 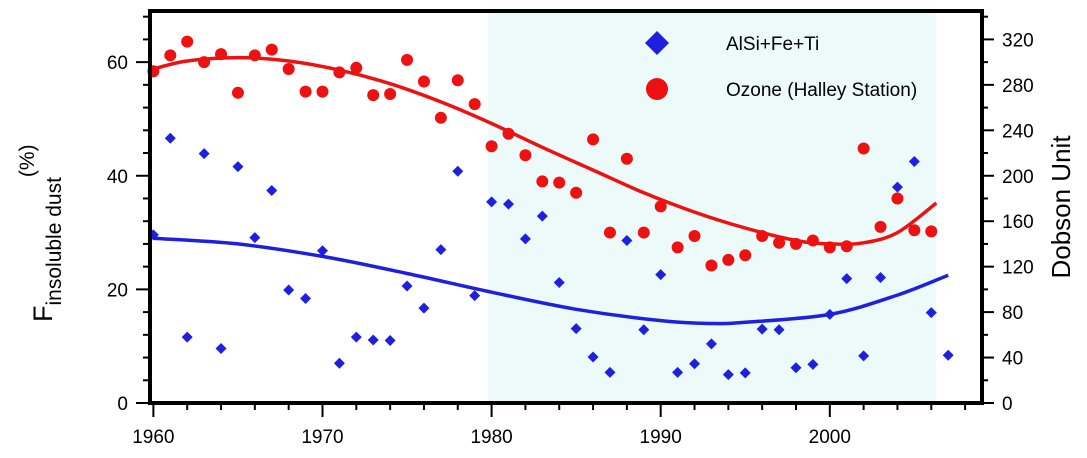 What do you see at coordinates (117, 290) in the screenshot?
I see `y-left-tick-label: 20` at bounding box center [117, 290].